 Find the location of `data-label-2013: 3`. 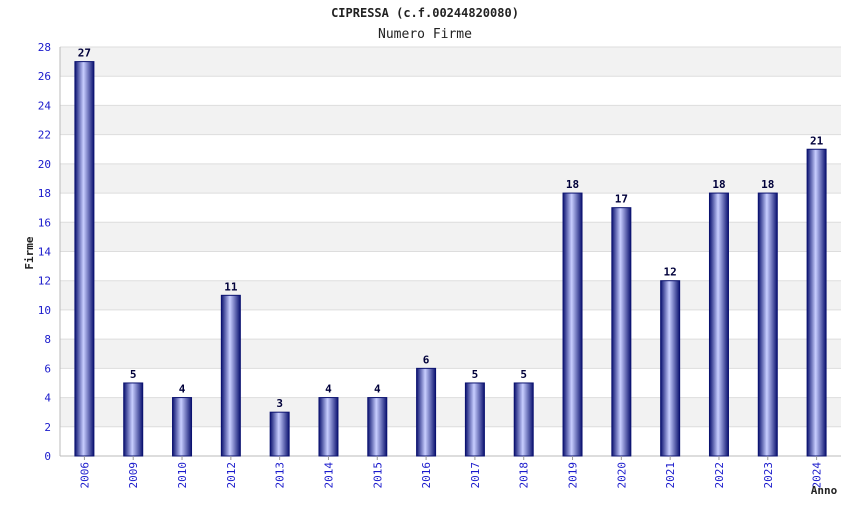

data-label-2013: 3 is located at coordinates (279, 403).